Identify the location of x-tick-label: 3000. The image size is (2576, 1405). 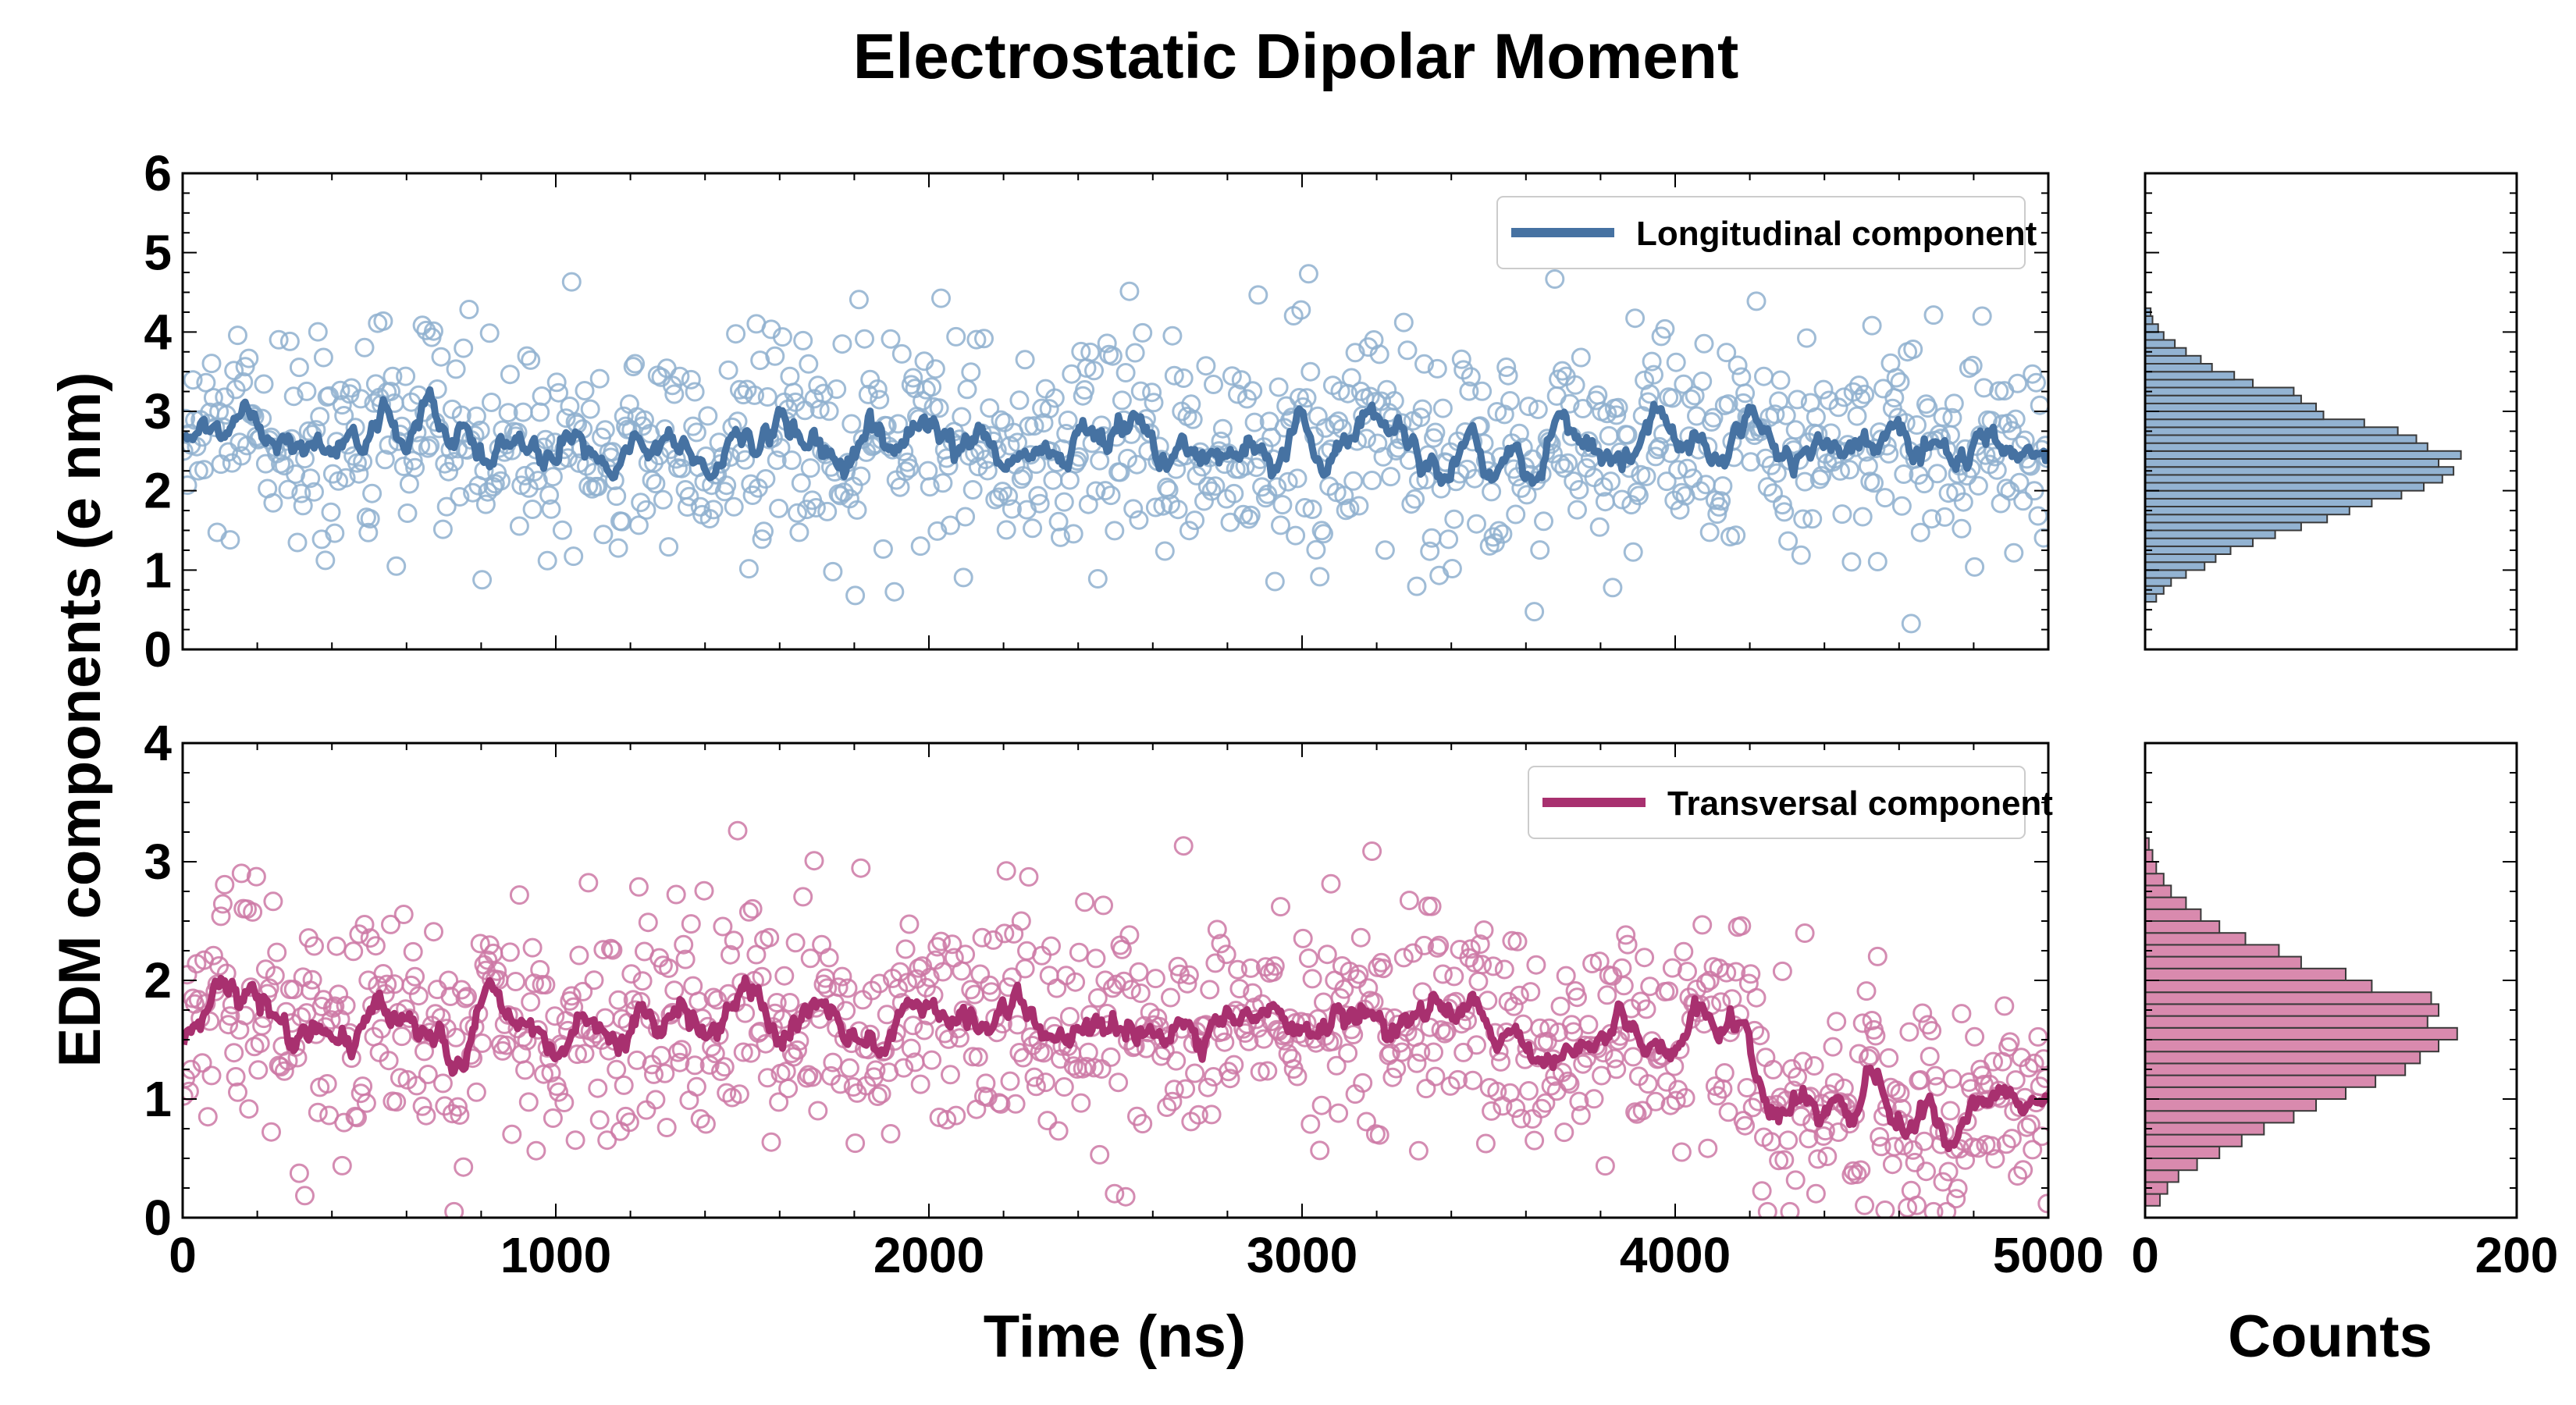
(1302, 1255).